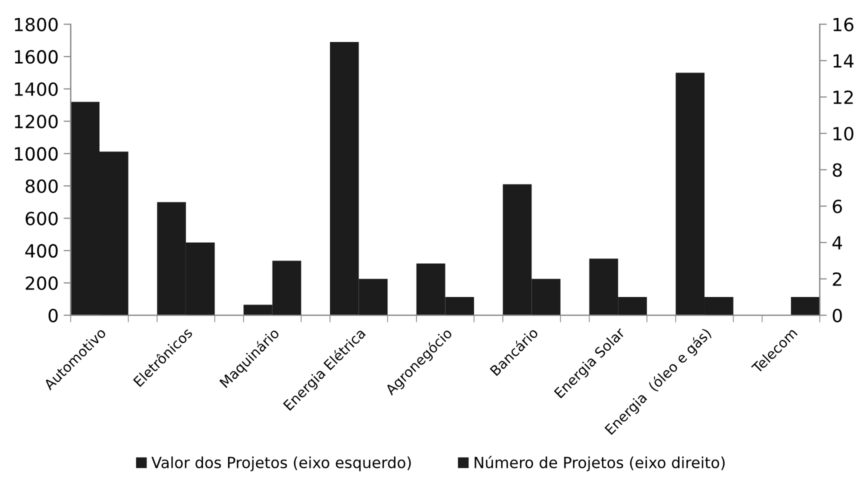 The width and height of the screenshot is (862, 485). I want to click on y2-tick-label: 14, so click(844, 61).